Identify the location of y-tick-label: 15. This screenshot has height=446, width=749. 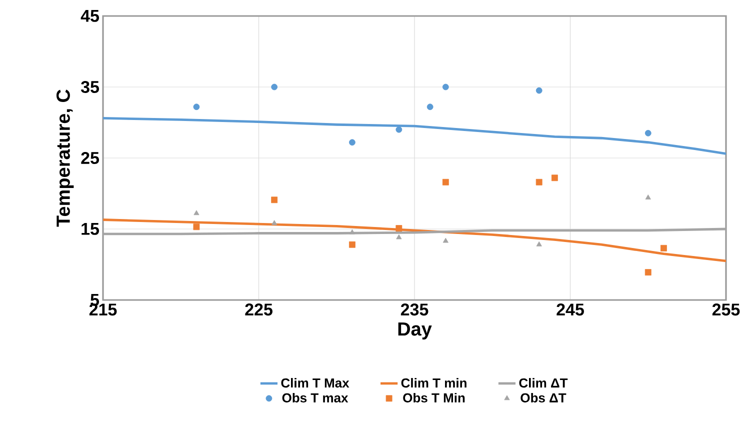
(91, 229).